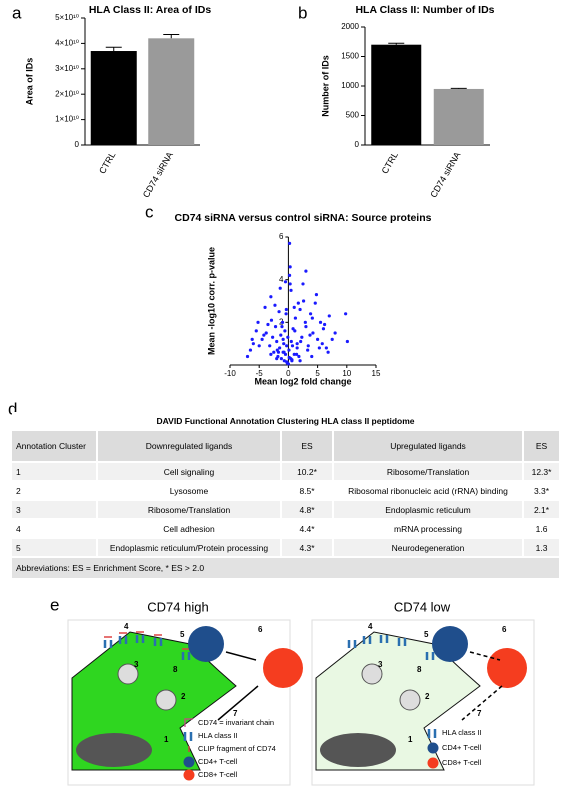 The width and height of the screenshot is (567, 788). What do you see at coordinates (237, 748) in the screenshot?
I see `legend-entry: CLIP fragment of CD74` at bounding box center [237, 748].